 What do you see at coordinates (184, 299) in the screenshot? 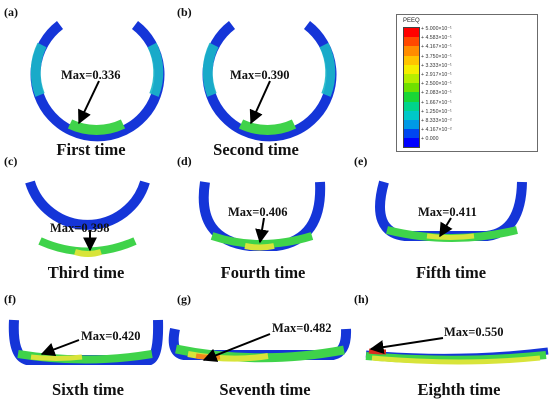
I see `panel-g-letter: (g)` at bounding box center [184, 299].